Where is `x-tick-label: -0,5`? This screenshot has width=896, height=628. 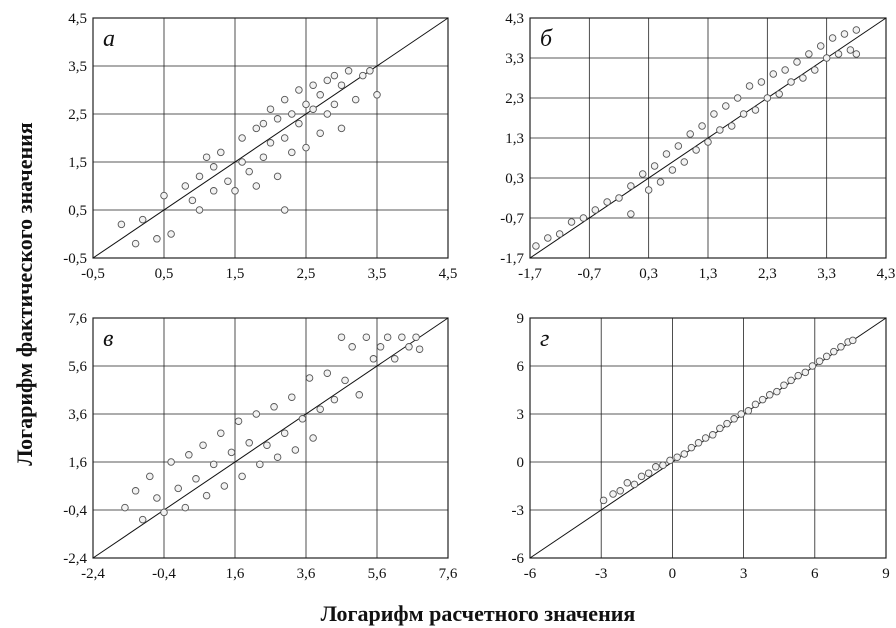 x-tick-label: -0,5 is located at coordinates (93, 274).